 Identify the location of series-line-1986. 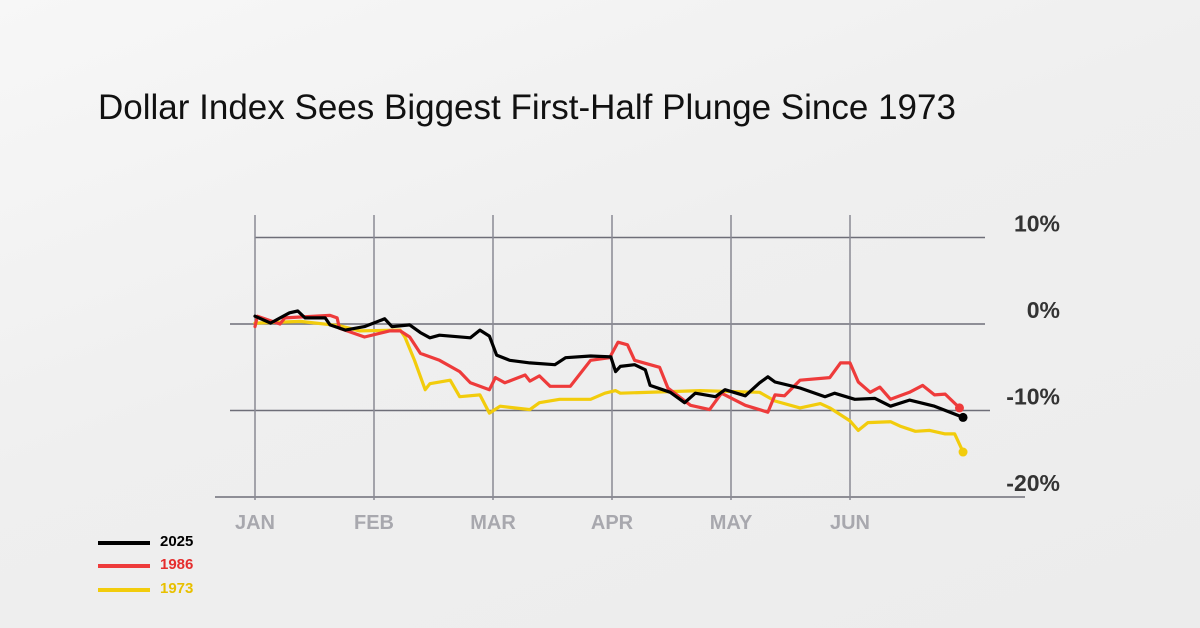
(607, 363).